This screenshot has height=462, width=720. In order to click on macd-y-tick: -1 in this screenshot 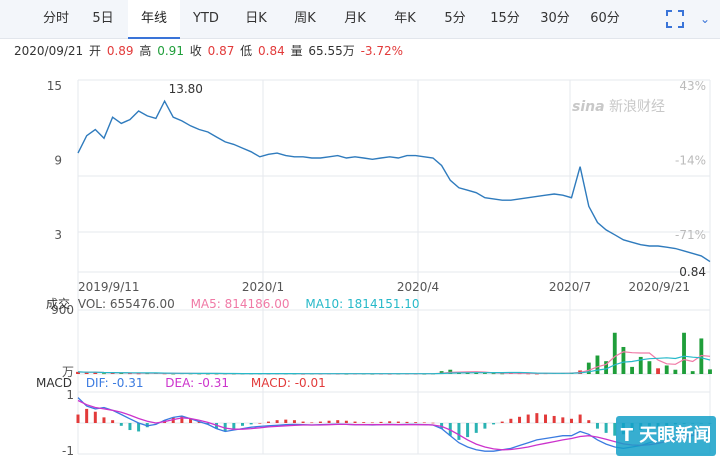, I will do `click(68, 451)`.